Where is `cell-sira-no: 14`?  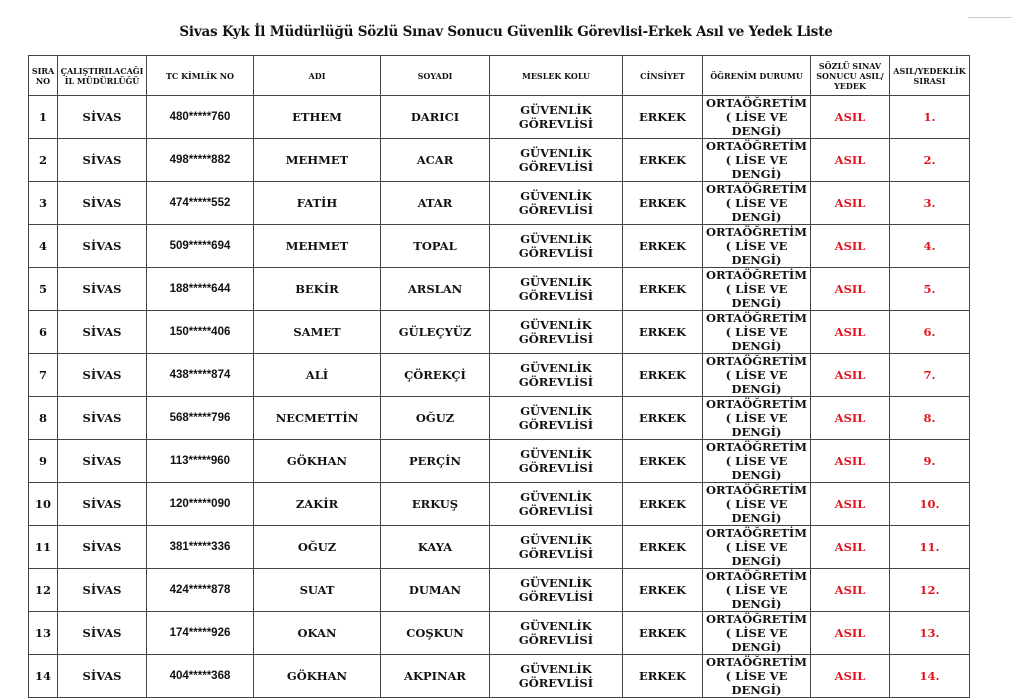
cell-sira-no: 14 is located at coordinates (43, 676).